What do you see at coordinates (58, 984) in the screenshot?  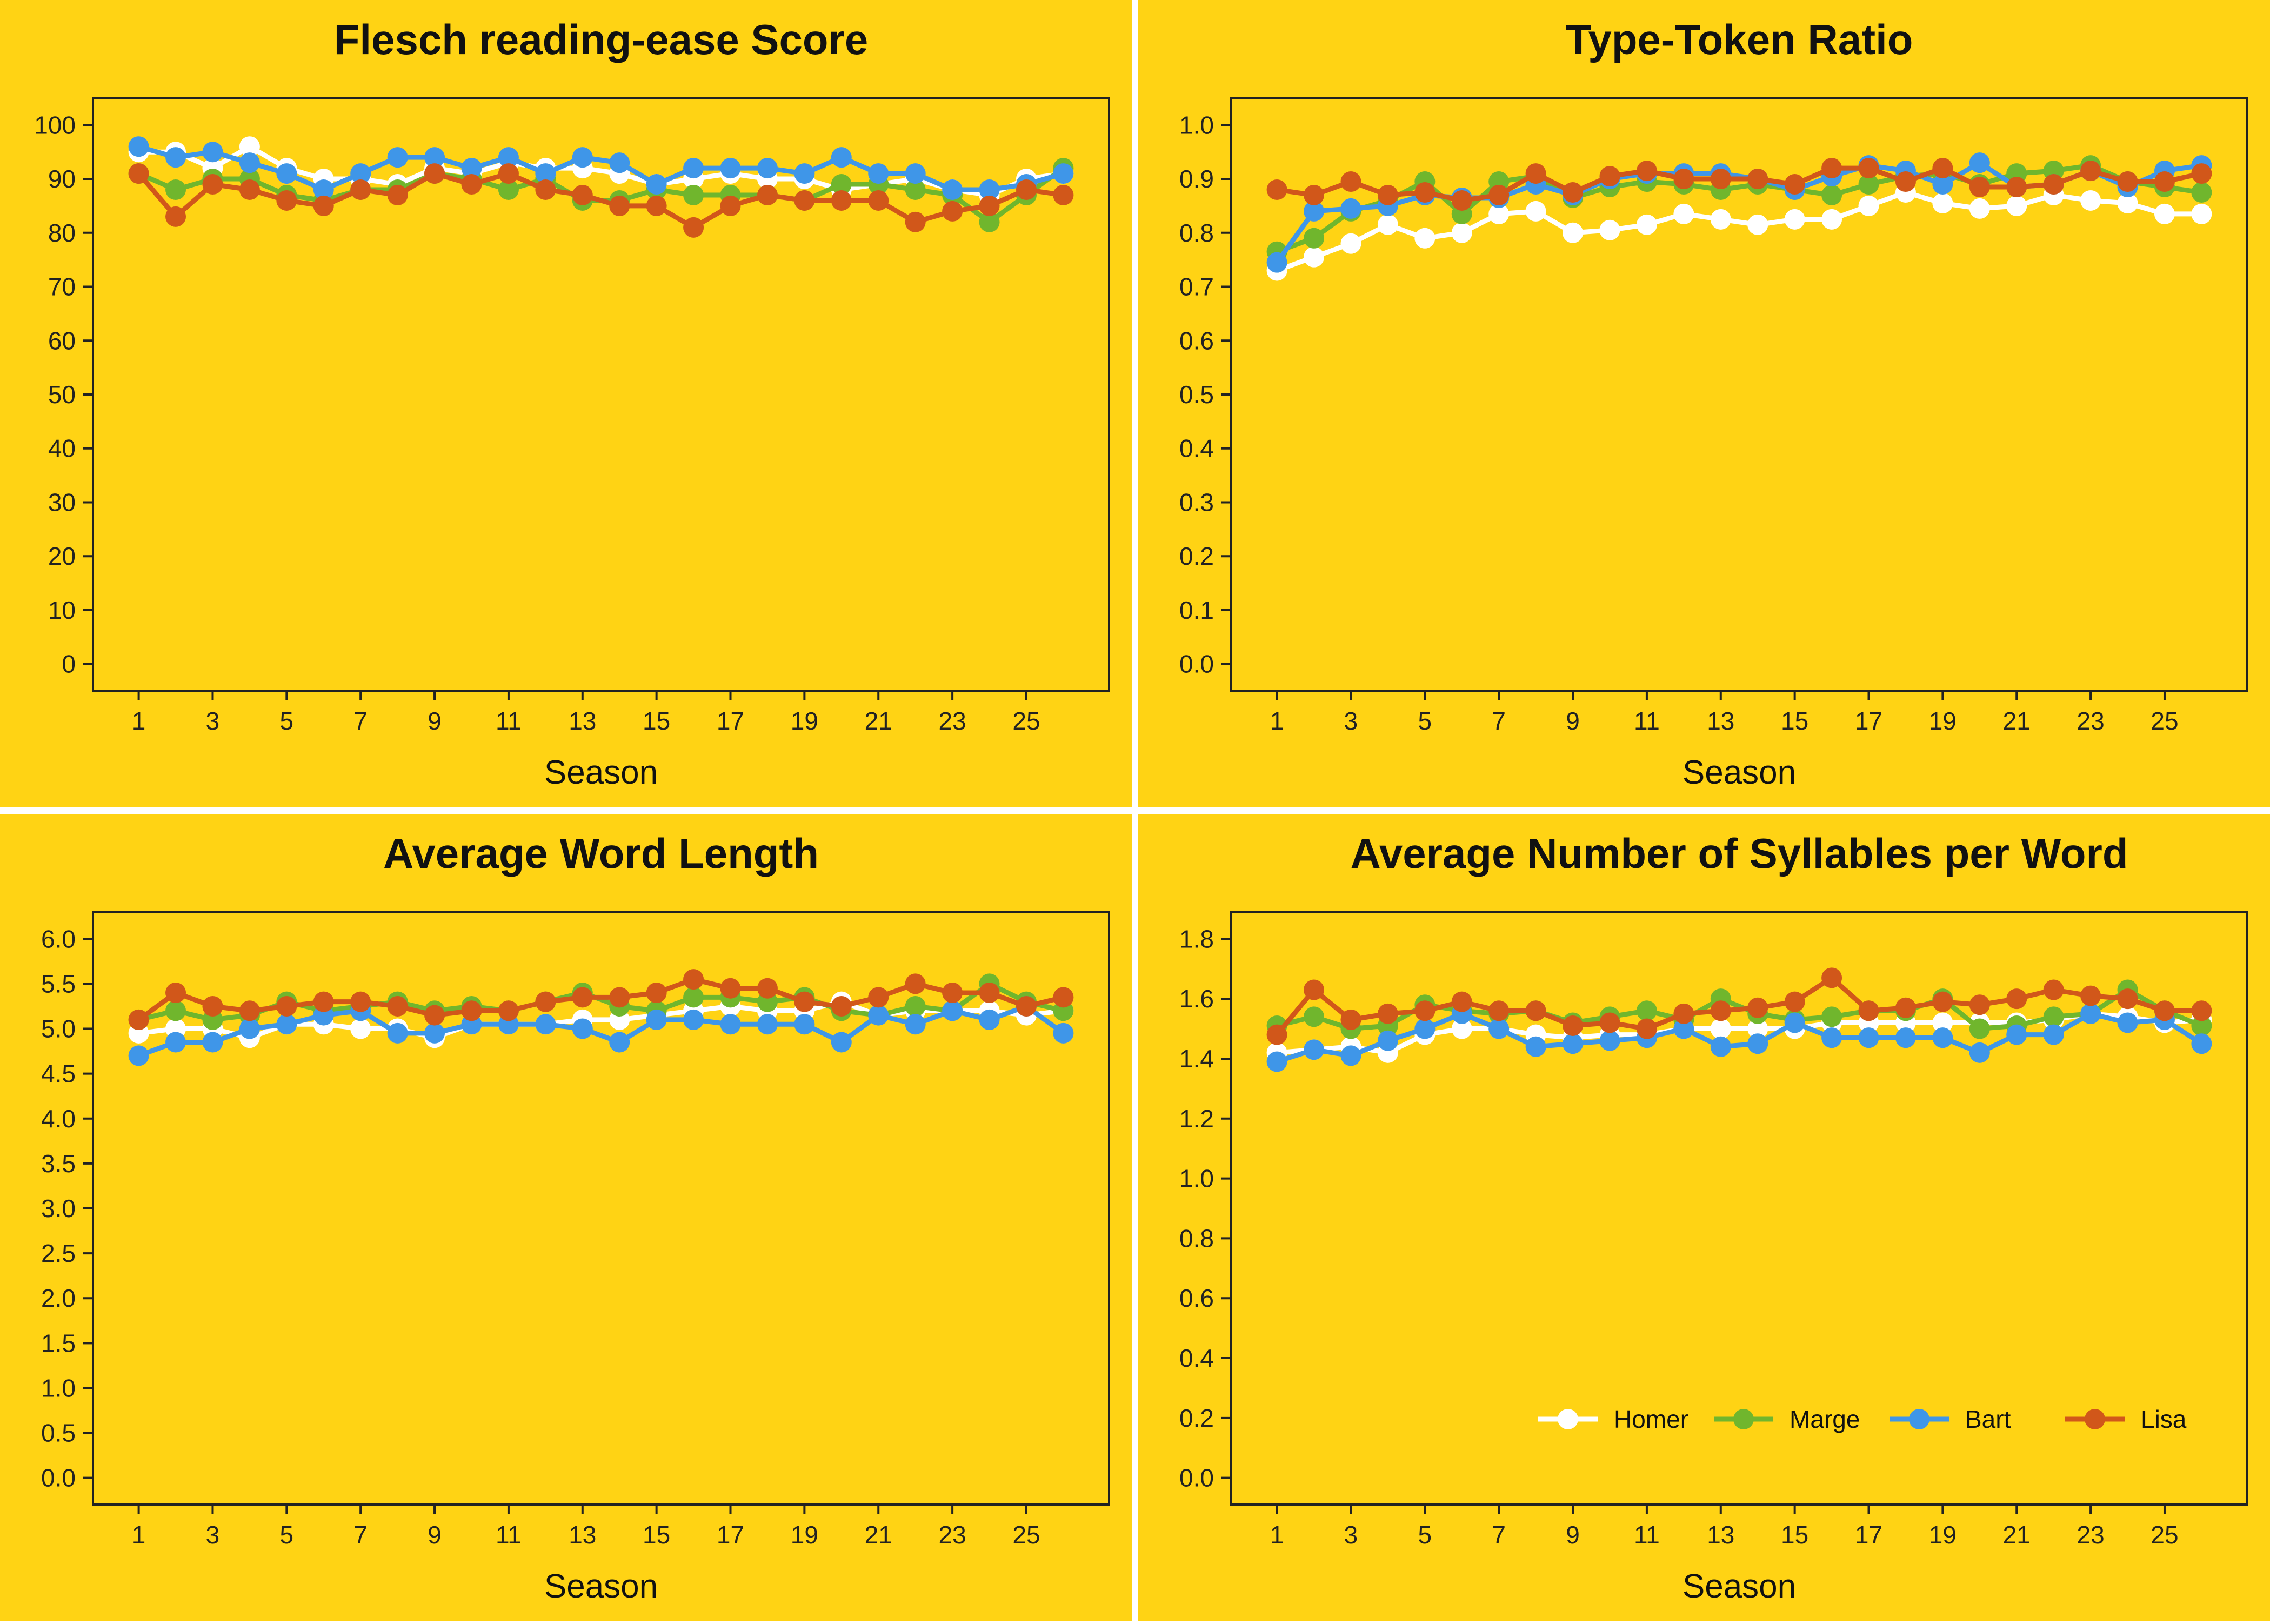 I see `y-tick-label: 5.5` at bounding box center [58, 984].